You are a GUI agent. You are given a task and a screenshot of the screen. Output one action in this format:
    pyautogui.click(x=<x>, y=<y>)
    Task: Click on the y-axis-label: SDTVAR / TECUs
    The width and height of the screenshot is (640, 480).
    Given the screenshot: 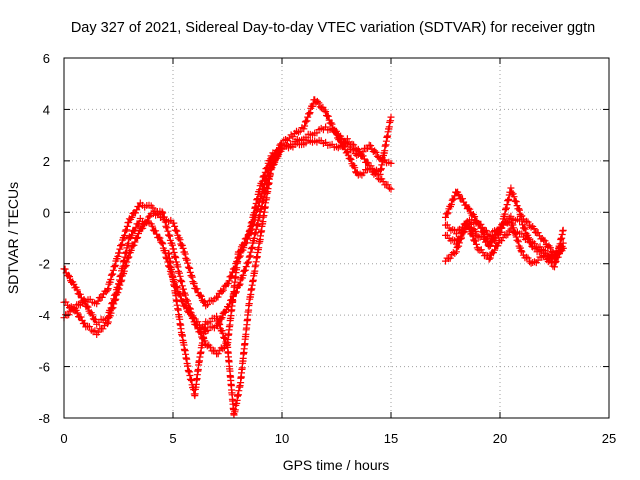 What is the action you would take?
    pyautogui.click(x=13, y=238)
    